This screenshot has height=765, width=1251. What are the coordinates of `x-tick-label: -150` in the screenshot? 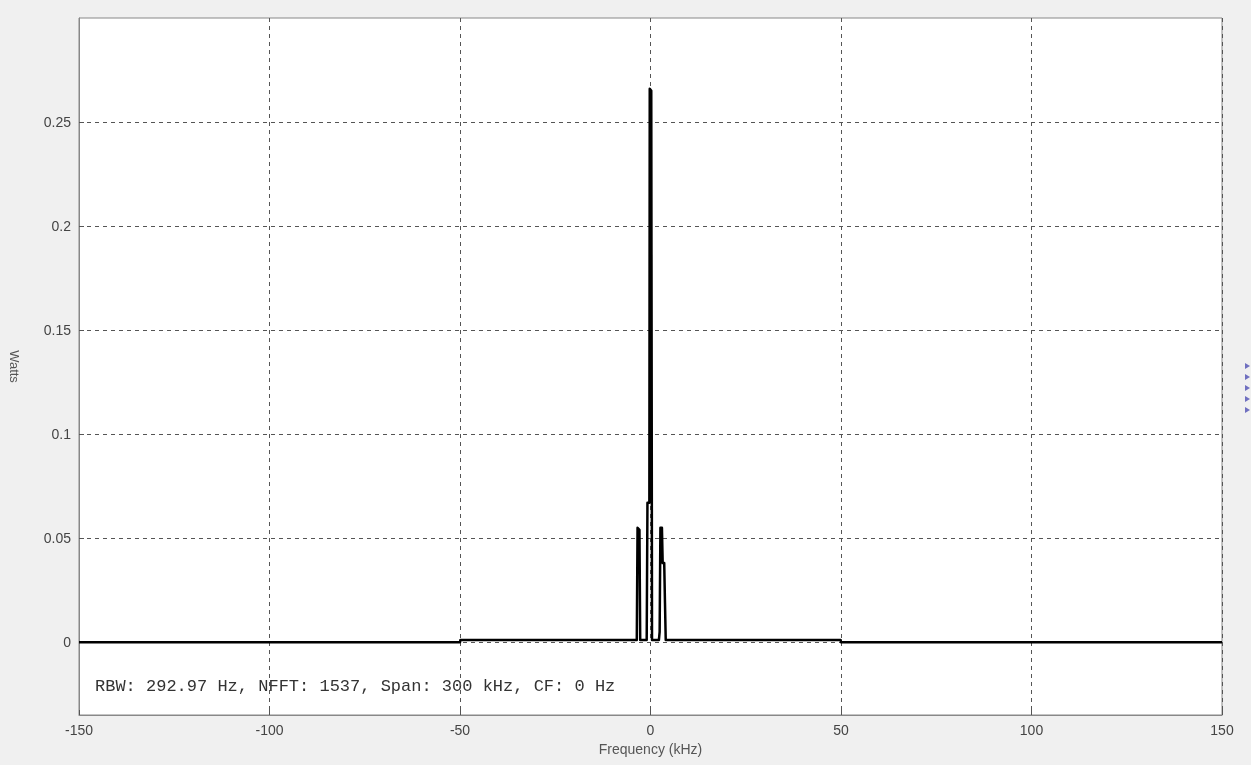 It's located at (79, 730).